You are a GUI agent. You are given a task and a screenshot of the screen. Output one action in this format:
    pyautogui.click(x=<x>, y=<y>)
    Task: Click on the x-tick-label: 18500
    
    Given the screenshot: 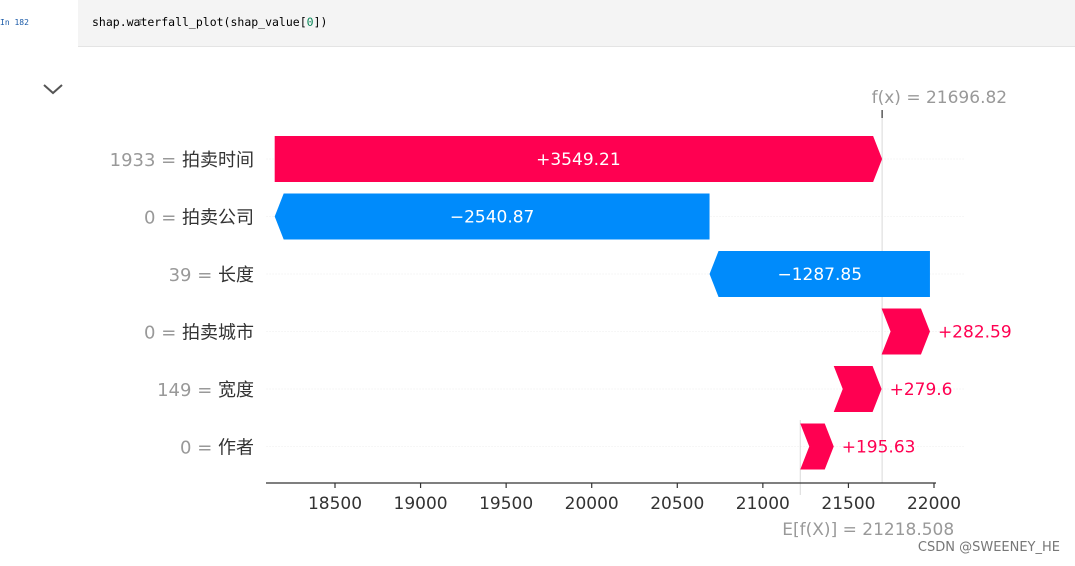 What is the action you would take?
    pyautogui.click(x=335, y=504)
    